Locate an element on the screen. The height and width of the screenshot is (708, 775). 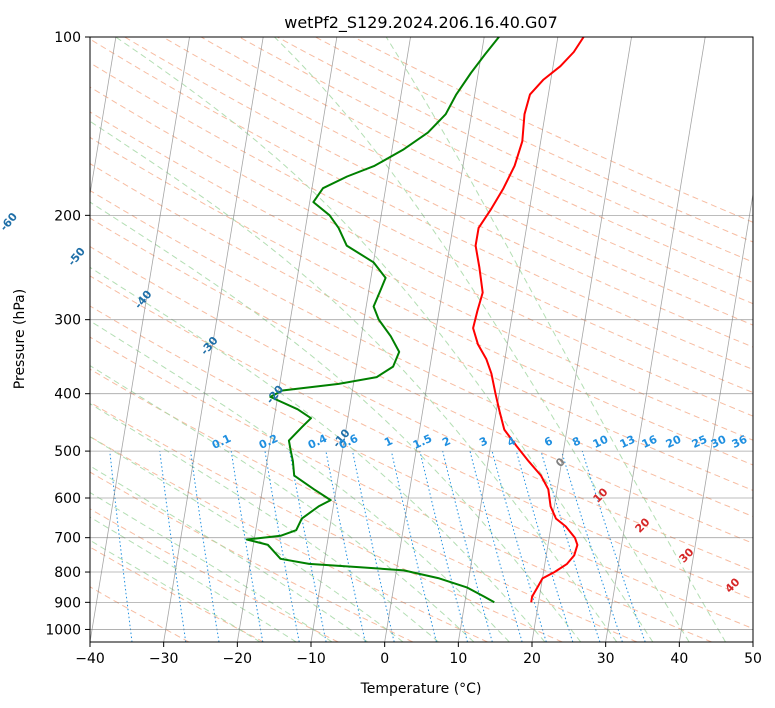
mixing-ratio-label: 20 is located at coordinates (674, 442).